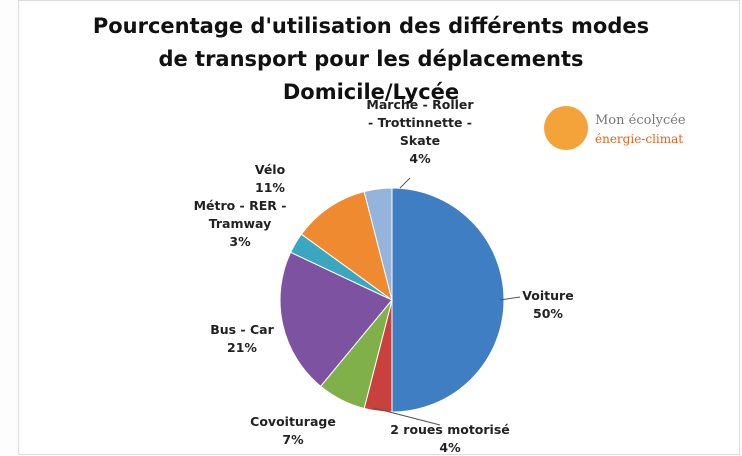  I want to click on value-label: 50%, so click(548, 313).